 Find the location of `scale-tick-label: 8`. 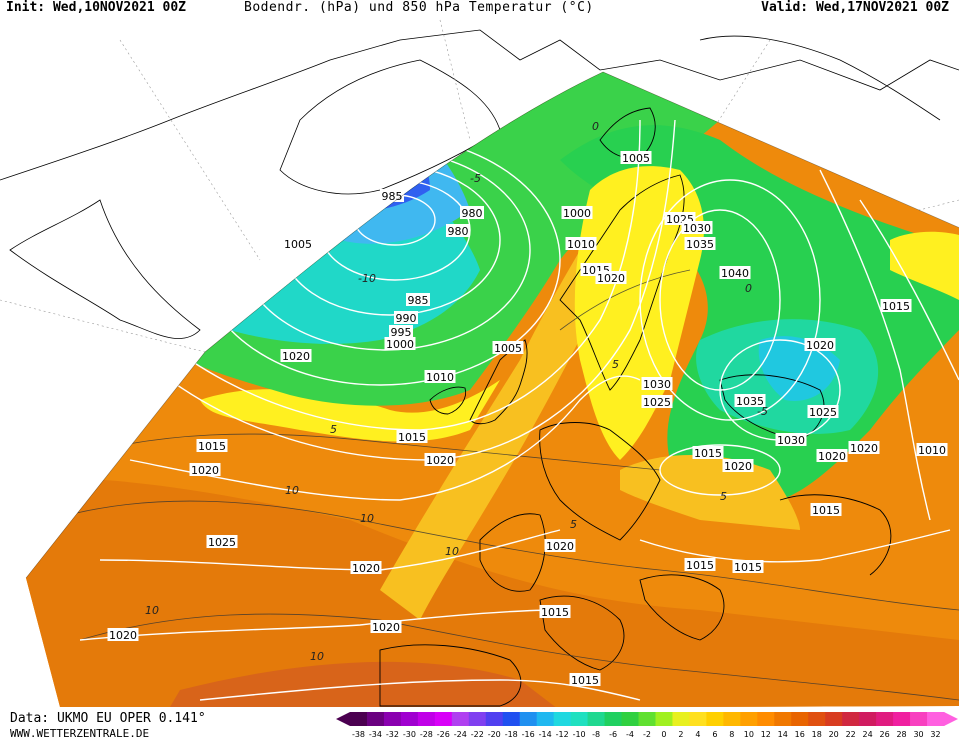

scale-tick-label: 8 is located at coordinates (731, 734).